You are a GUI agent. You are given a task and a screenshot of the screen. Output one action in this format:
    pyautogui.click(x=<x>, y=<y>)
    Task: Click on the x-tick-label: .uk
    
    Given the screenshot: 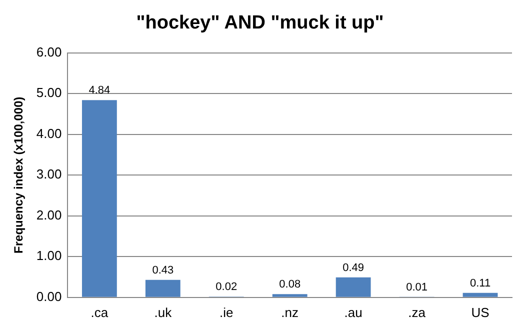 What is the action you would take?
    pyautogui.click(x=163, y=312)
    